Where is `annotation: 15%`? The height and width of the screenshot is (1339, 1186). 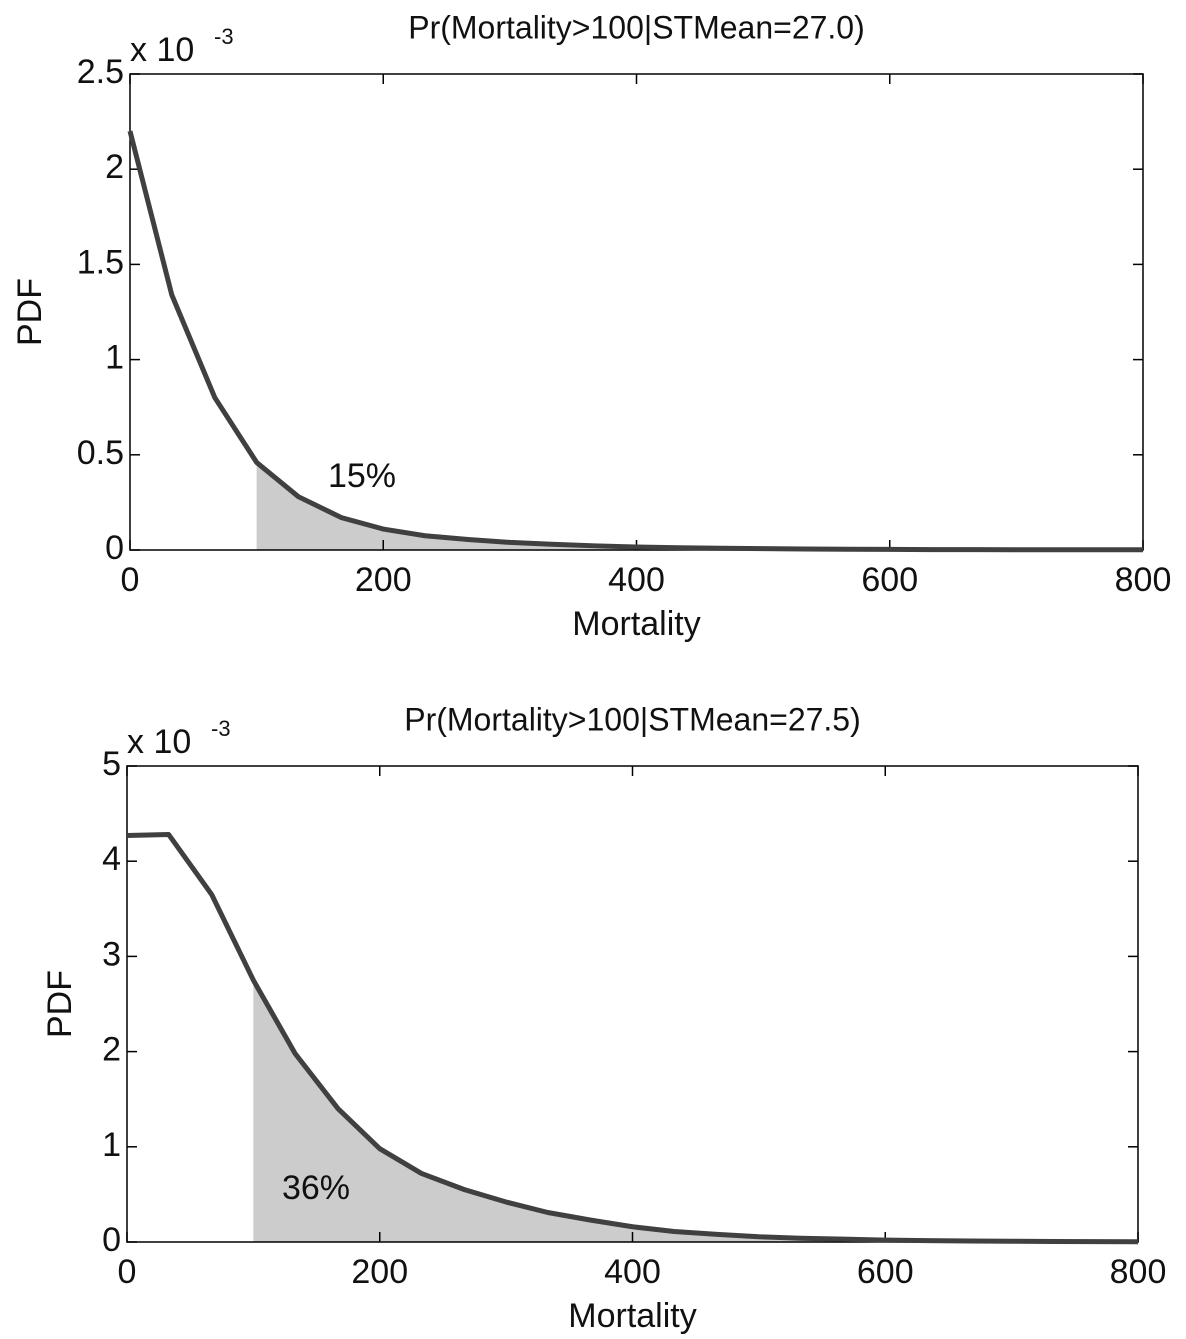 annotation: 15% is located at coordinates (362, 476).